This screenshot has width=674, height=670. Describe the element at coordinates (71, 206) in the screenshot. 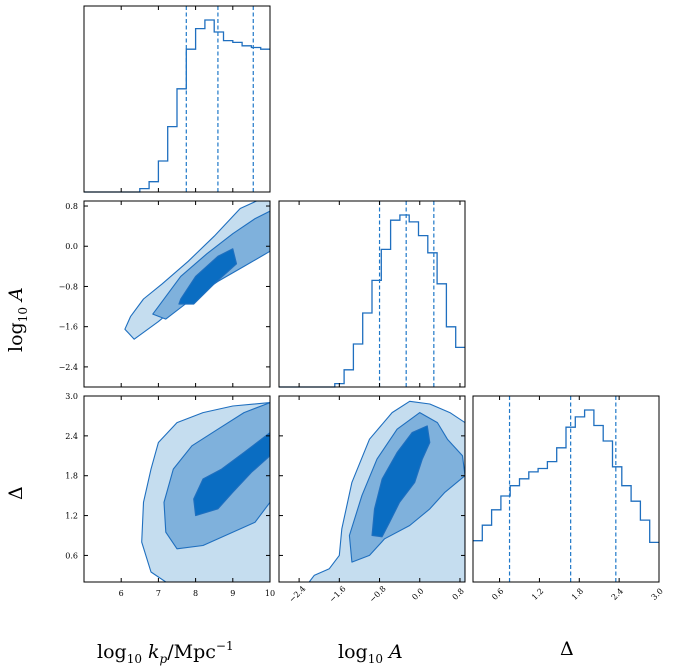

I see `ytick-label-logA-4: 0.8` at that location.